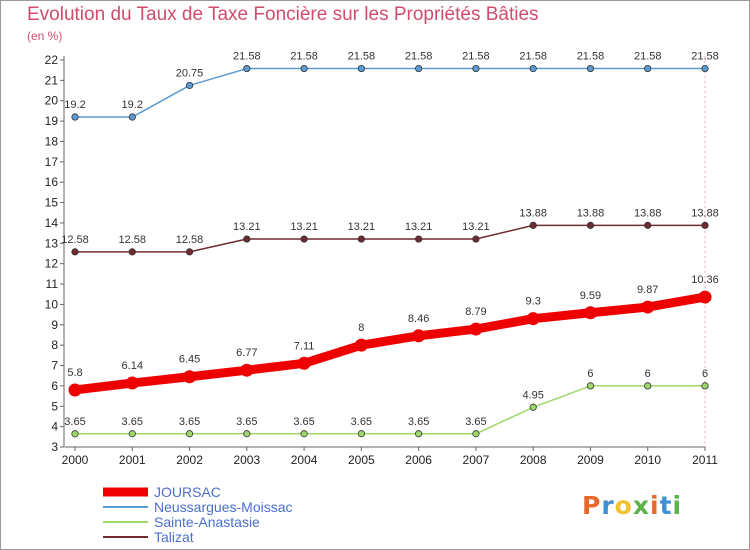  What do you see at coordinates (705, 460) in the screenshot?
I see `x-tick-label: 2011` at bounding box center [705, 460].